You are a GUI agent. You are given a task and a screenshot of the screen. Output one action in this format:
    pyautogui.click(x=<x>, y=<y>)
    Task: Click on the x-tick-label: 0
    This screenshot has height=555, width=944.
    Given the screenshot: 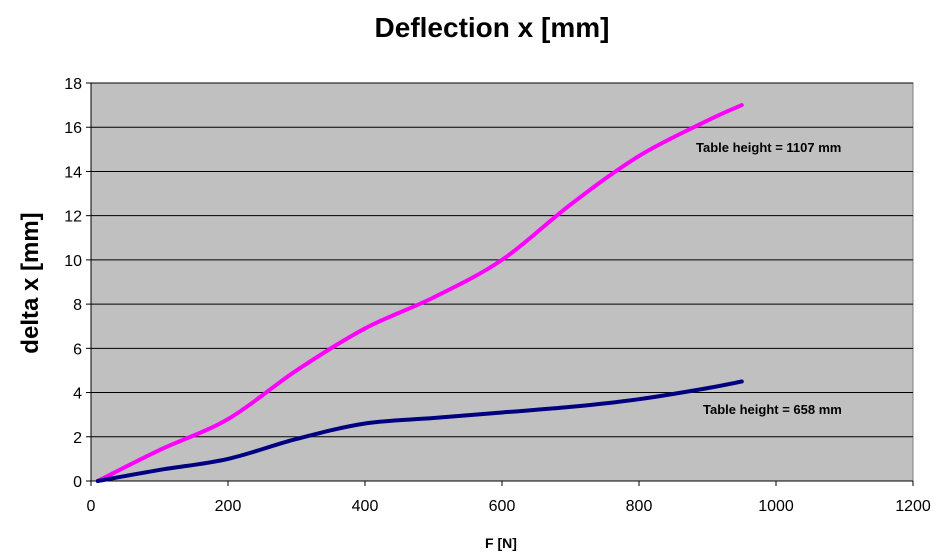 What is the action you would take?
    pyautogui.click(x=91, y=506)
    